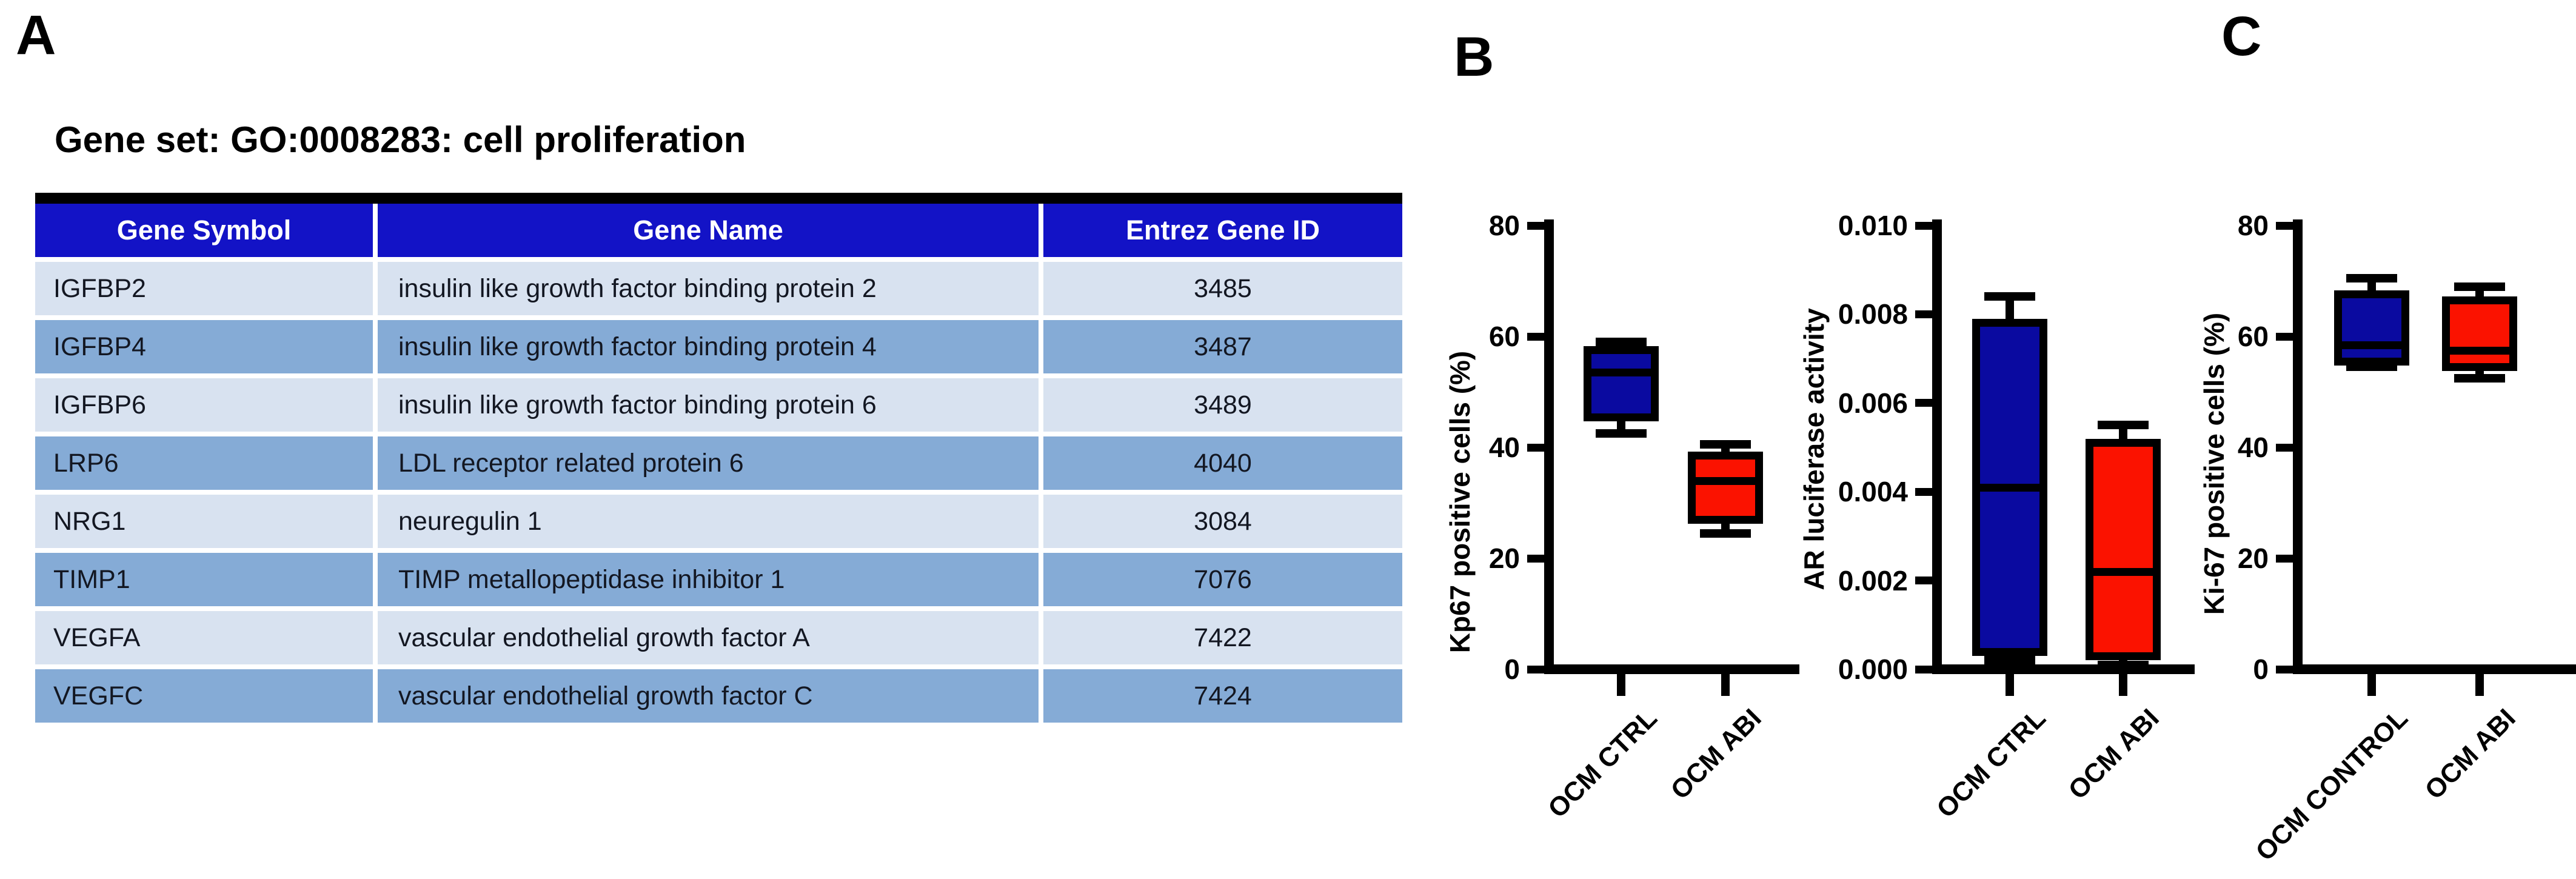 This screenshot has height=879, width=2576. Describe the element at coordinates (400, 139) in the screenshot. I see `gene-set-title: Gene set: GO:0008283: cell proliferation` at that location.